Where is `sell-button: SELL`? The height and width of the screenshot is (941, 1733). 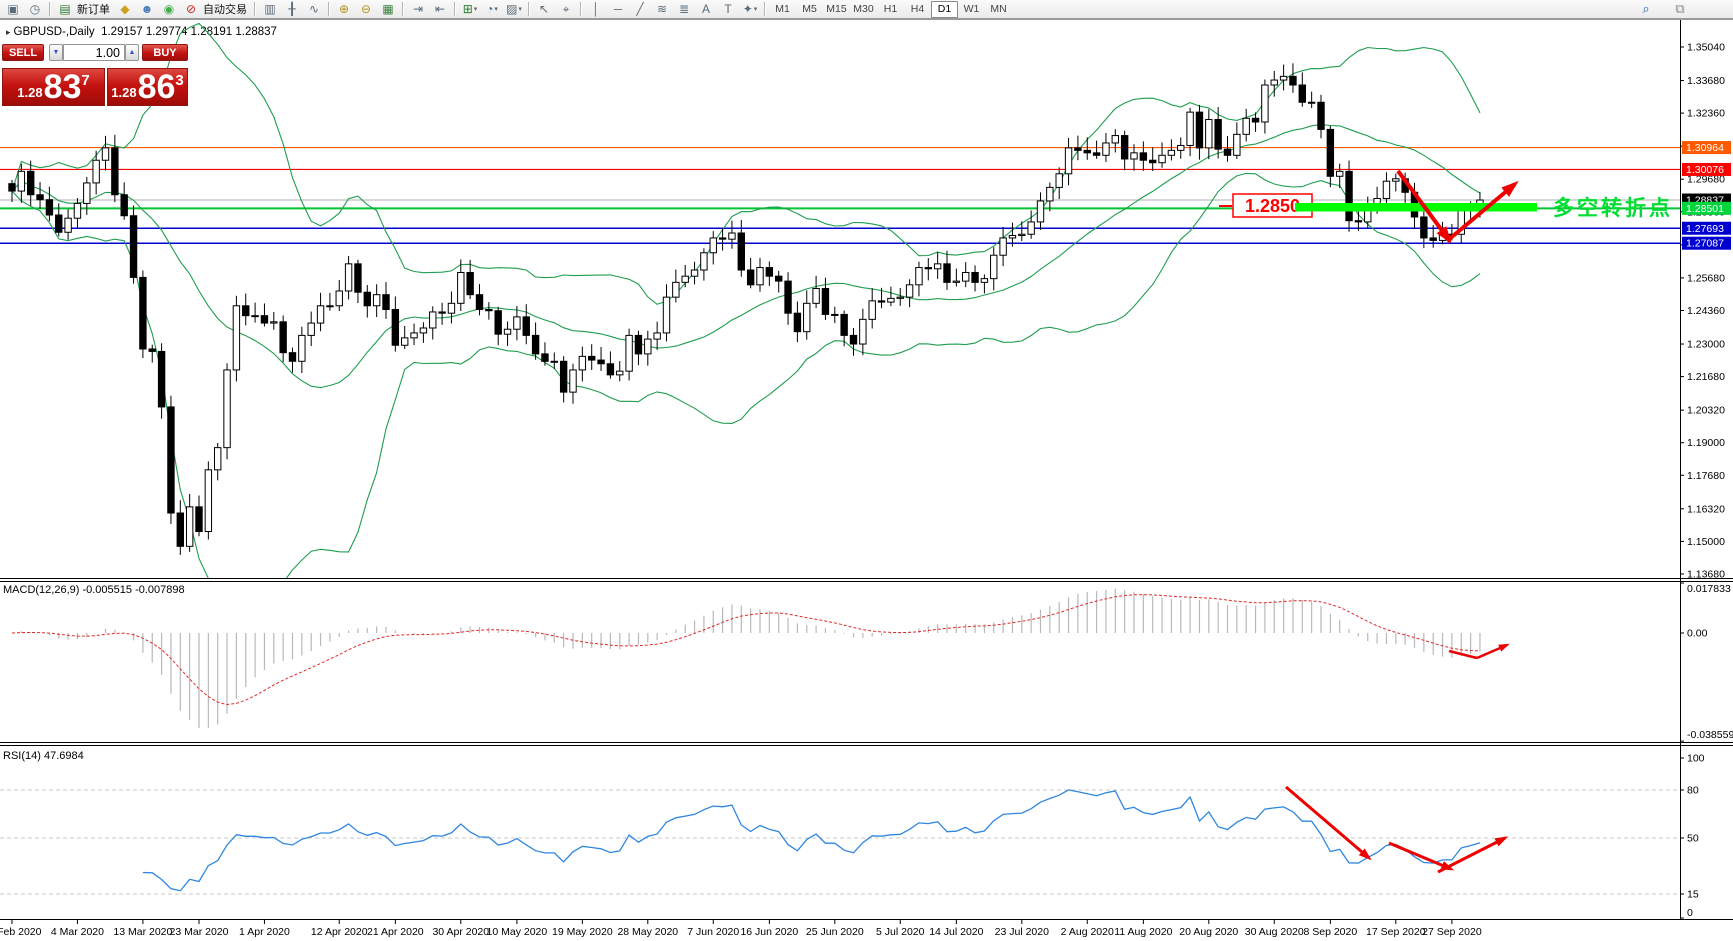
sell-button: SELL is located at coordinates (23, 52).